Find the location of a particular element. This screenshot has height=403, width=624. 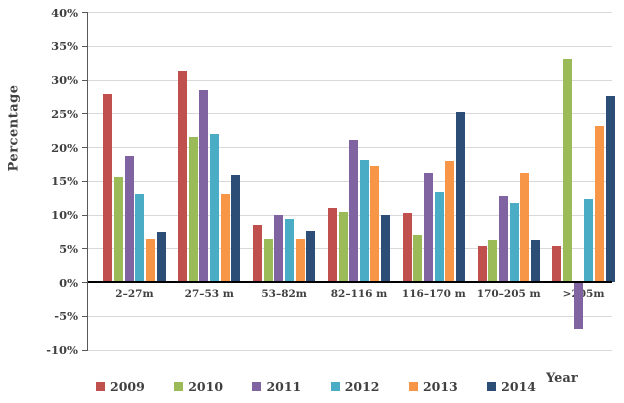

y-tick-label: 15% is located at coordinates (64, 181).